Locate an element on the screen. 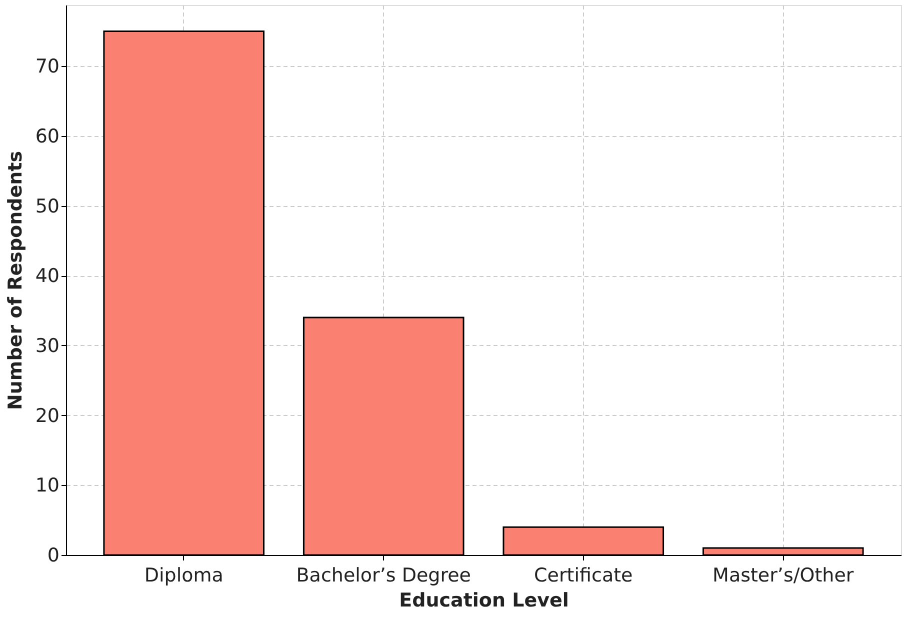 This screenshot has width=917, height=622. x-tick-label: Certificate is located at coordinates (583, 575).